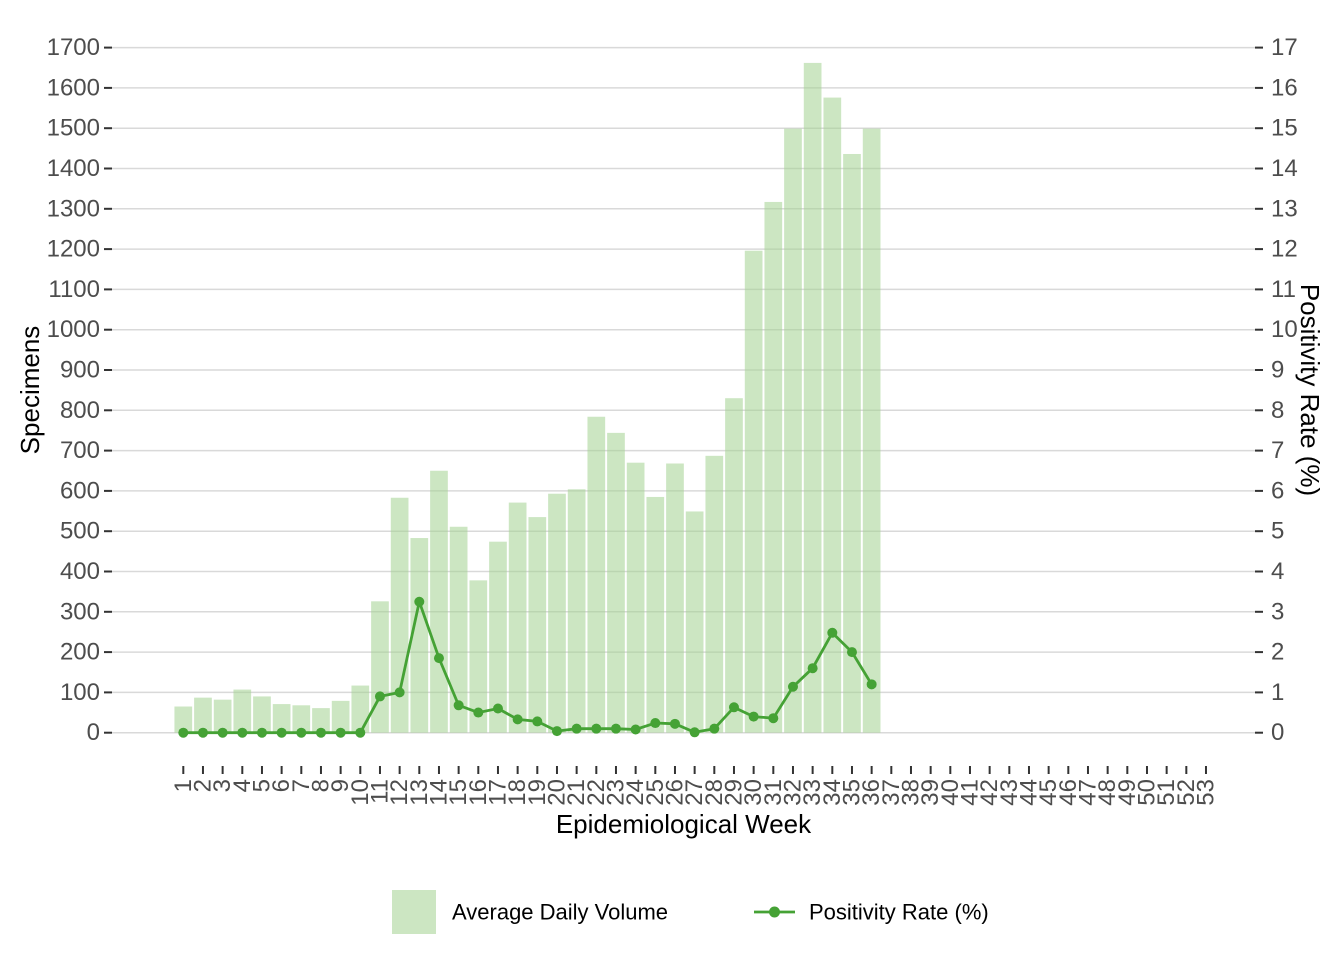  Describe the element at coordinates (73, 87) in the screenshot. I see `left-tick-label: 1600` at that location.